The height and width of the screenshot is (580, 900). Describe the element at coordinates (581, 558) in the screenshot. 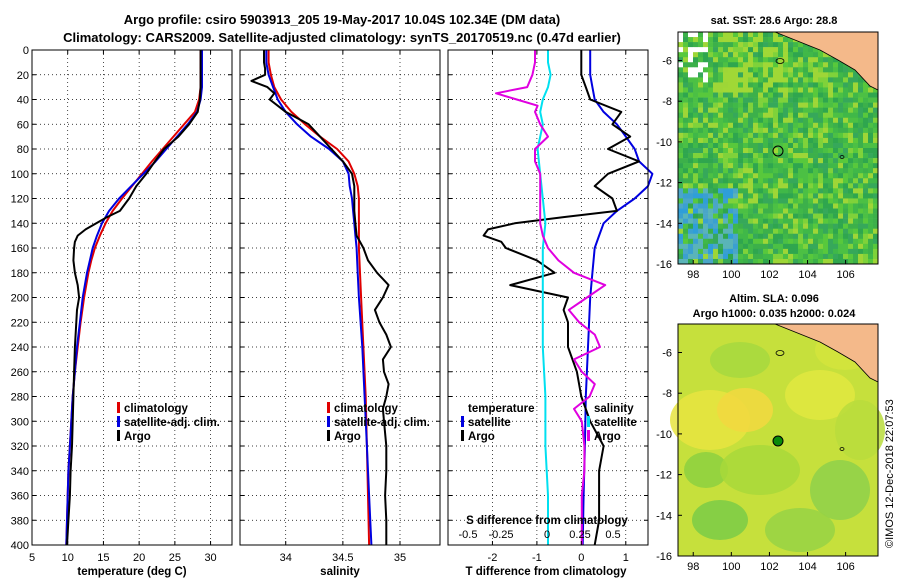

I see `x-tick-label: 0` at that location.